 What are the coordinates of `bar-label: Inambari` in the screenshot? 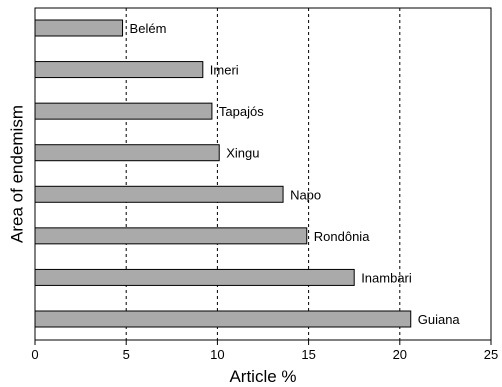 It's located at (386, 277).